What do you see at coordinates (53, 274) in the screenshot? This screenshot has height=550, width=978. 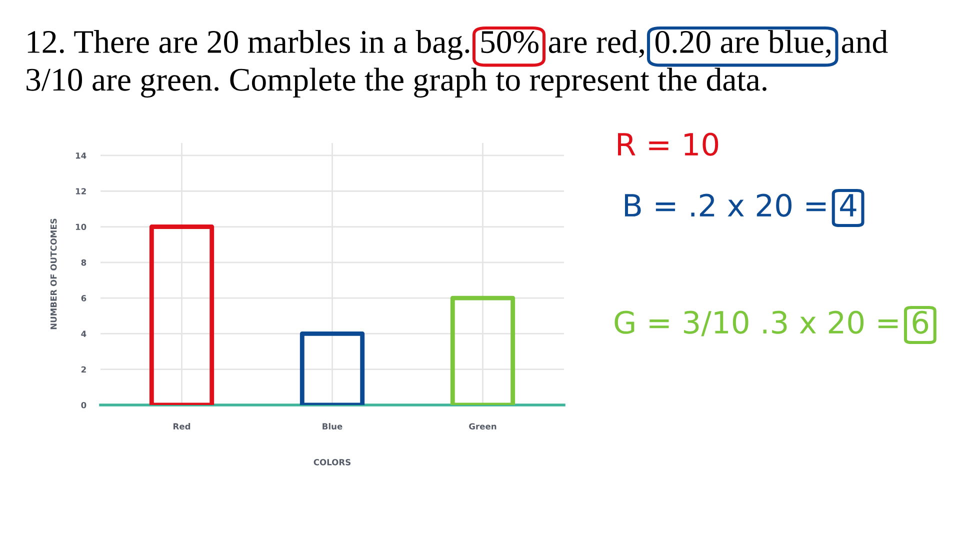 I see `y-axis-title: NUMBER OF OUTCOMES` at bounding box center [53, 274].